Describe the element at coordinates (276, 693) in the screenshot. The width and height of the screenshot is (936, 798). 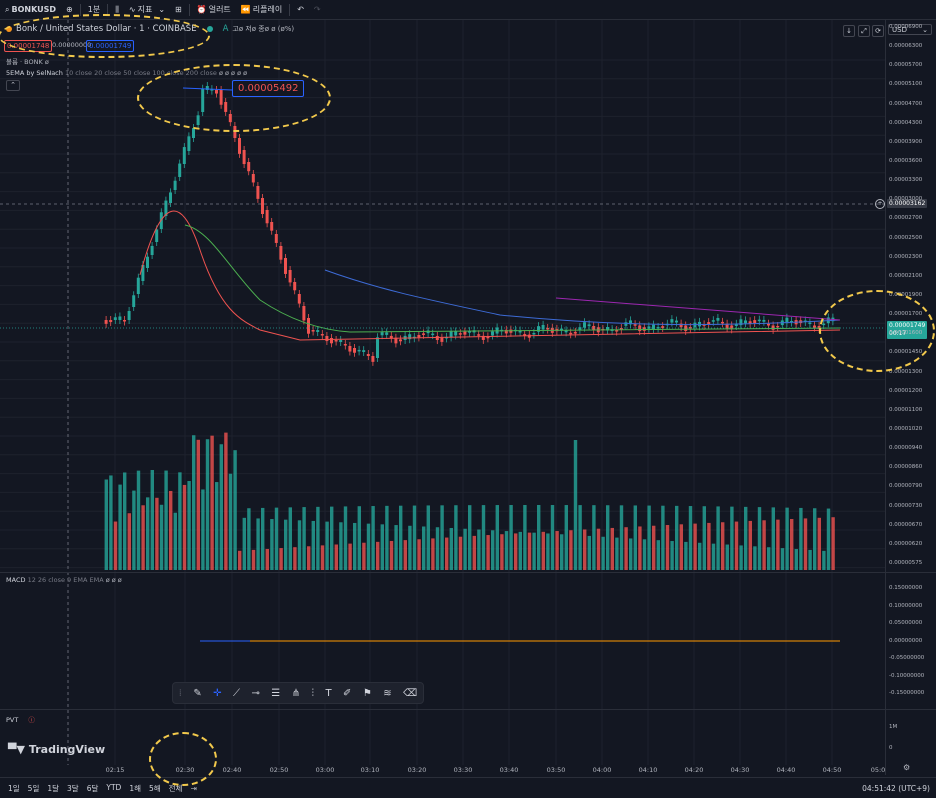
I see `fib-icon: ☰` at that location.